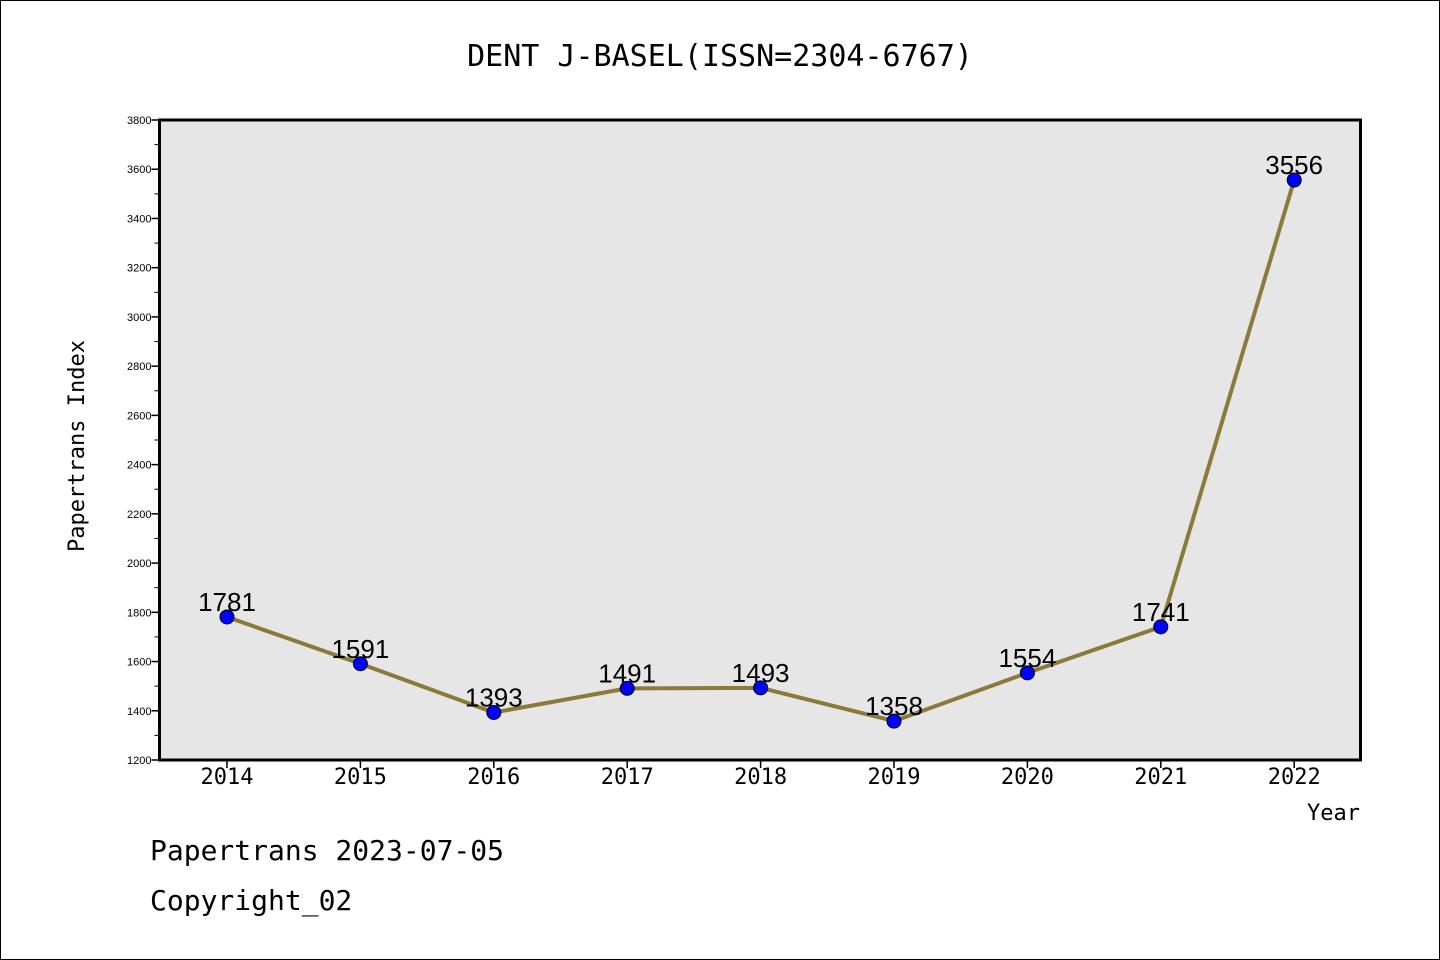 The height and width of the screenshot is (960, 1440). I want to click on data-point-2021, so click(1161, 627).